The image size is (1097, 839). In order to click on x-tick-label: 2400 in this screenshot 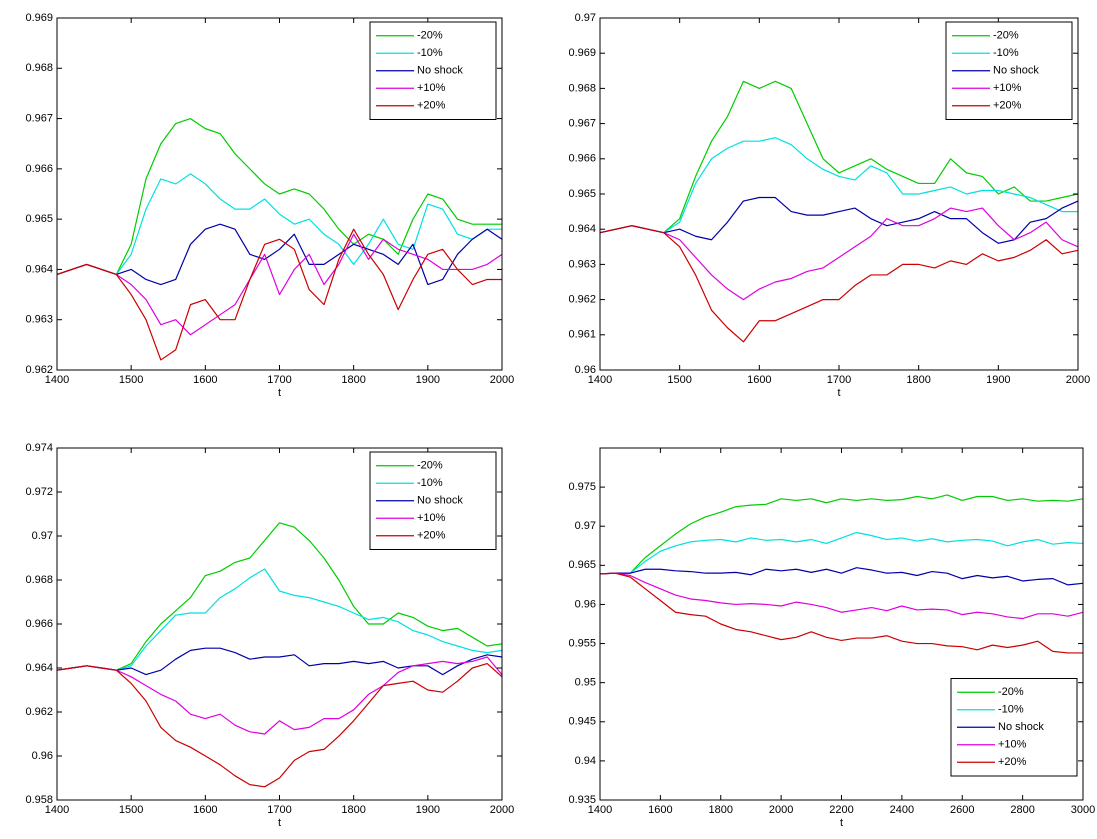, I will do `click(902, 810)`.